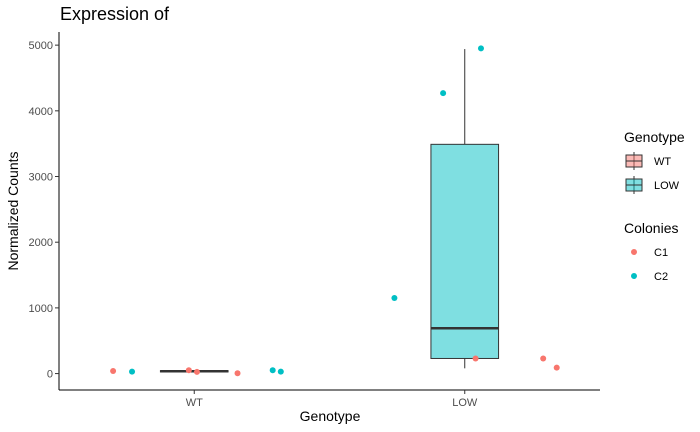  What do you see at coordinates (41, 46) in the screenshot?
I see `y-tick-label: 5000` at bounding box center [41, 46].